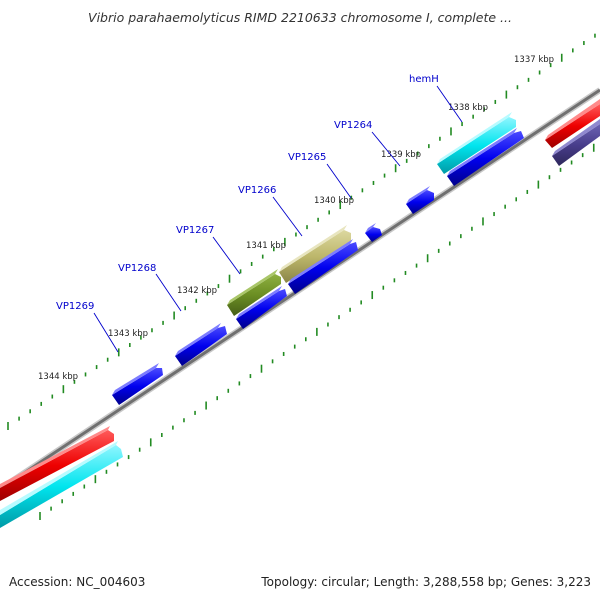 Image resolution: width=600 pixels, height=600 pixels. What do you see at coordinates (57, 463) in the screenshot?
I see `feature-red-left` at bounding box center [57, 463].